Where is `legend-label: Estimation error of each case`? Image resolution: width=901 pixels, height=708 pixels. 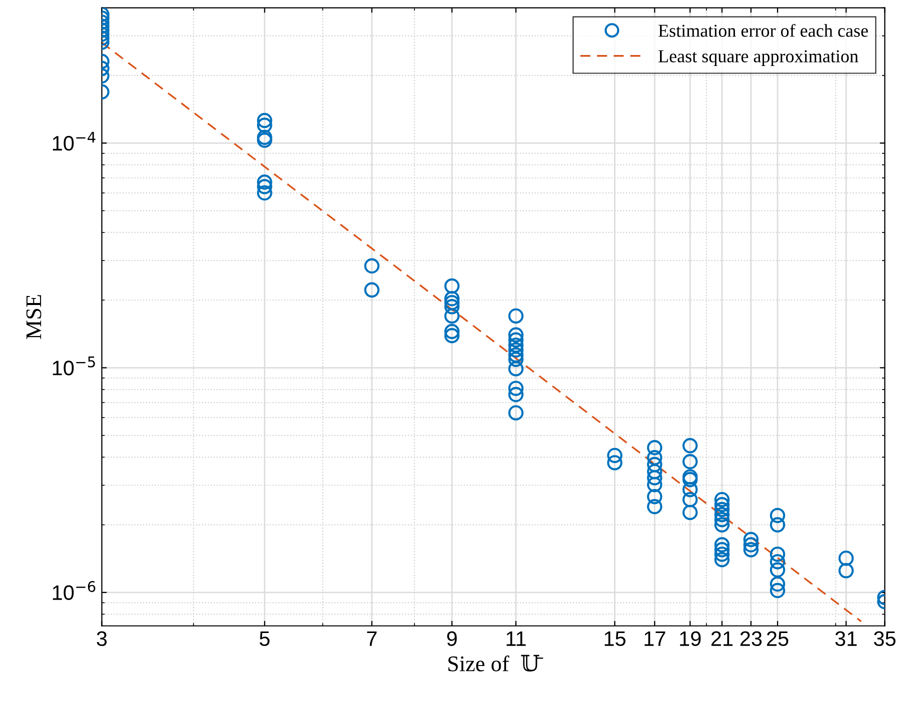
legend-label: Estimation error of each case is located at coordinates (763, 30).